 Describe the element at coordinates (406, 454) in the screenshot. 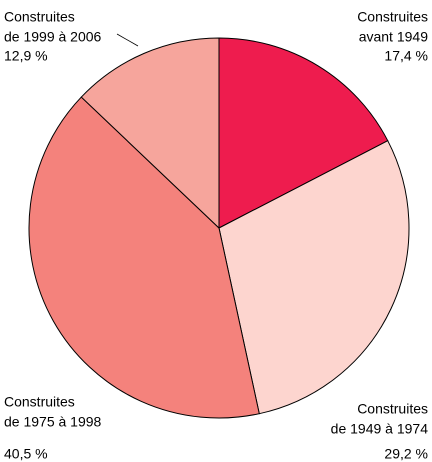

I see `value-label: 29,2 %` at that location.